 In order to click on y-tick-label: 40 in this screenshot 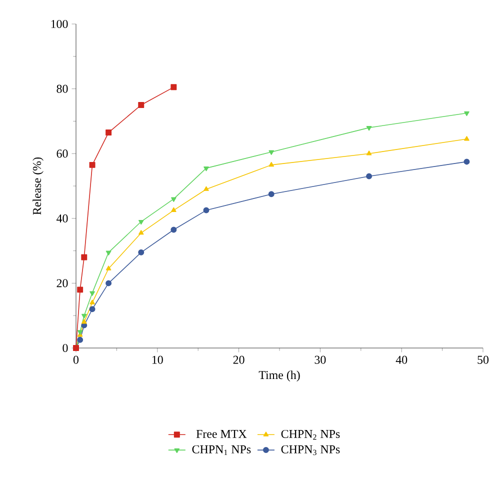, I will do `click(62, 218)`.